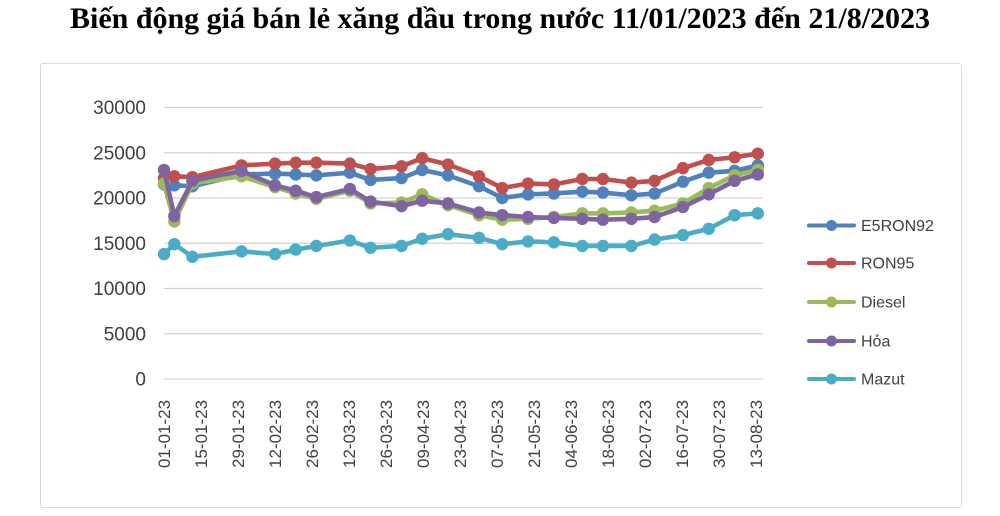 The height and width of the screenshot is (516, 1000). I want to click on x-axis-tick-label: 12-02-23, so click(275, 434).